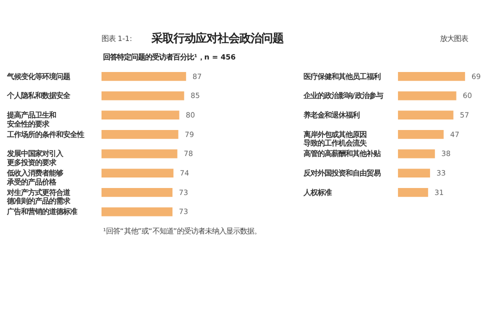 This screenshot has width=489, height=326. I want to click on y-tick-label: 养老金和退休福利, so click(331, 115).